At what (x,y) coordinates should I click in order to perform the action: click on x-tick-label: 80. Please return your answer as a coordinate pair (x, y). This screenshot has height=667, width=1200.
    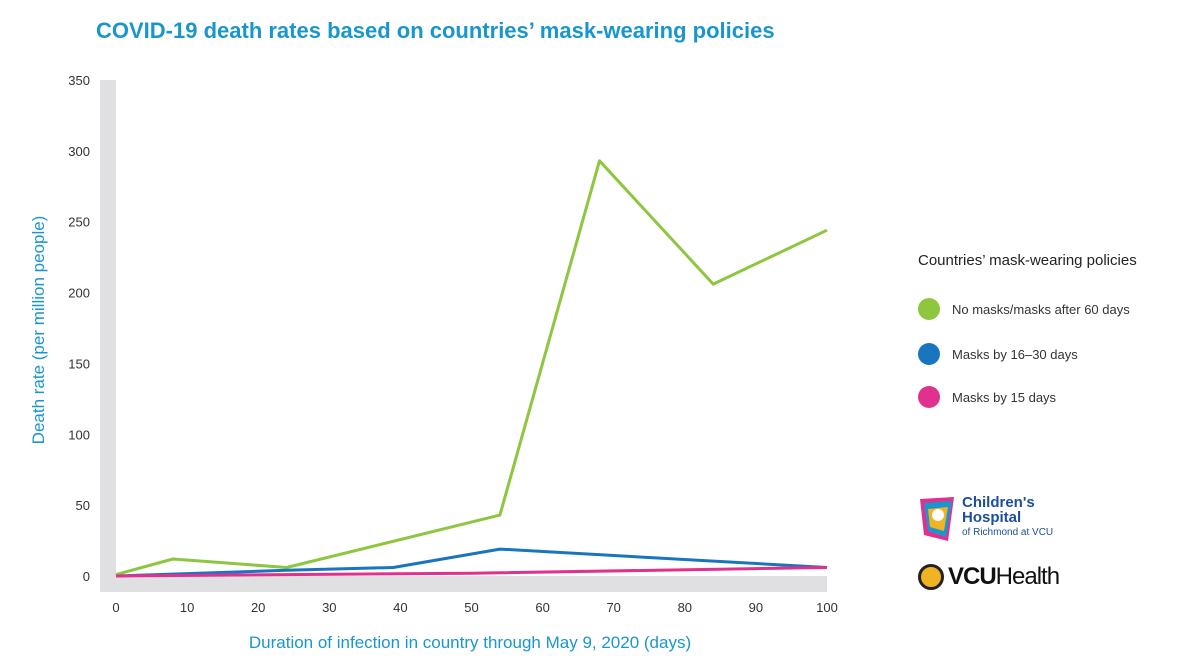
    Looking at the image, I should click on (685, 607).